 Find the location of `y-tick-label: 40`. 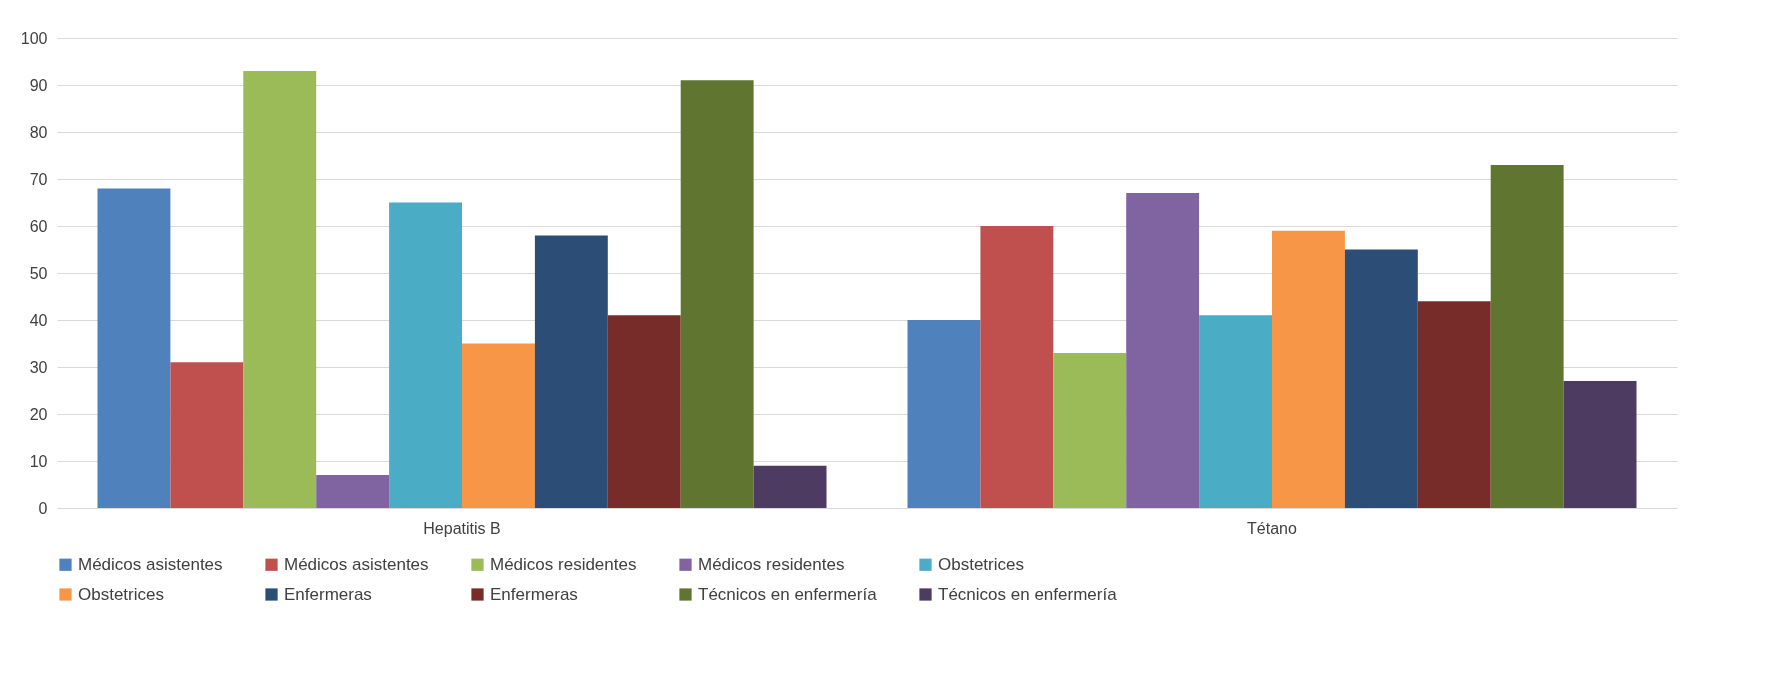

y-tick-label: 40 is located at coordinates (38, 320).